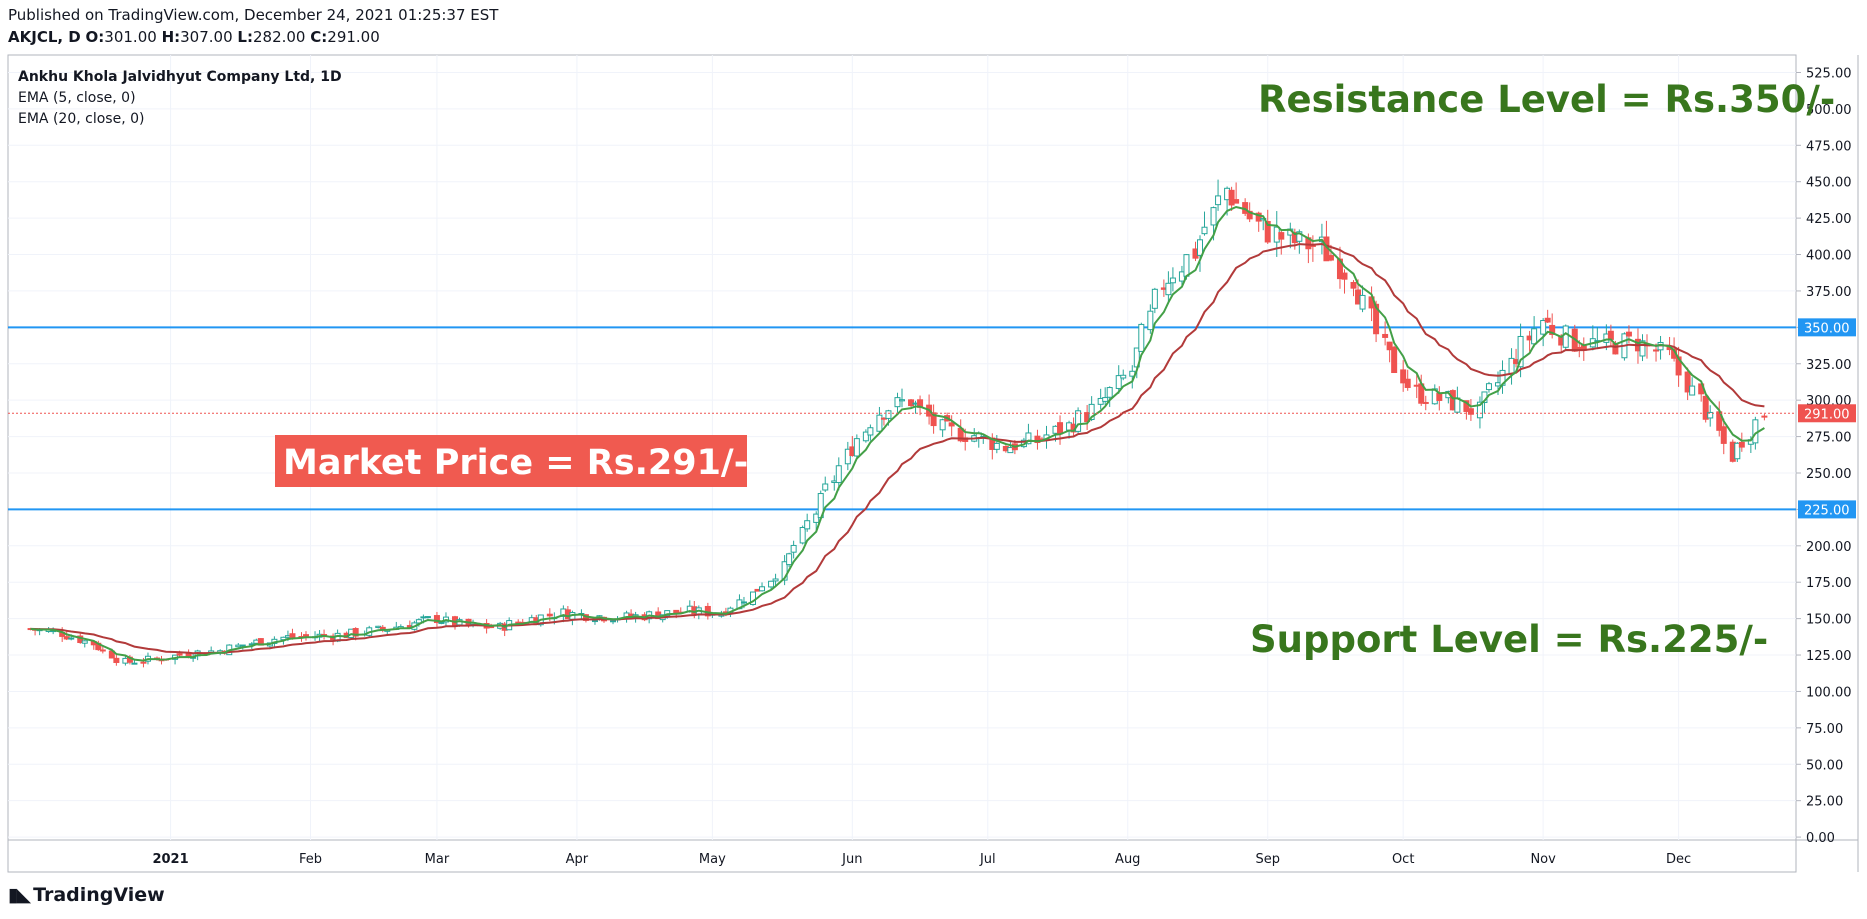  I want to click on symbol-label: AKJCL, D, so click(44, 37).